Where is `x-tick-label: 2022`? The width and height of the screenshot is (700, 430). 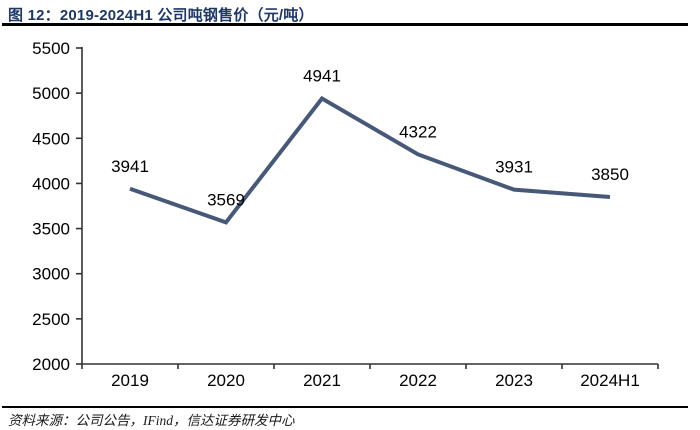
x-tick-label: 2022 is located at coordinates (418, 380).